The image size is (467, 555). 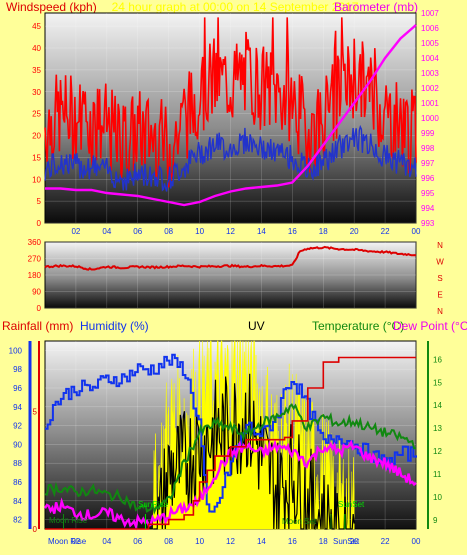 I want to click on wind-x-tick: 02, so click(x=75, y=231).